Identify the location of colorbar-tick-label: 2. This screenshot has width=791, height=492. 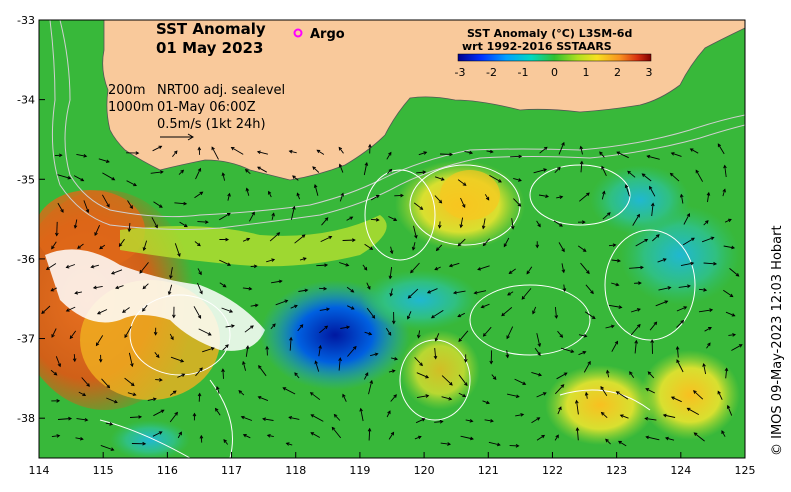
(617, 72).